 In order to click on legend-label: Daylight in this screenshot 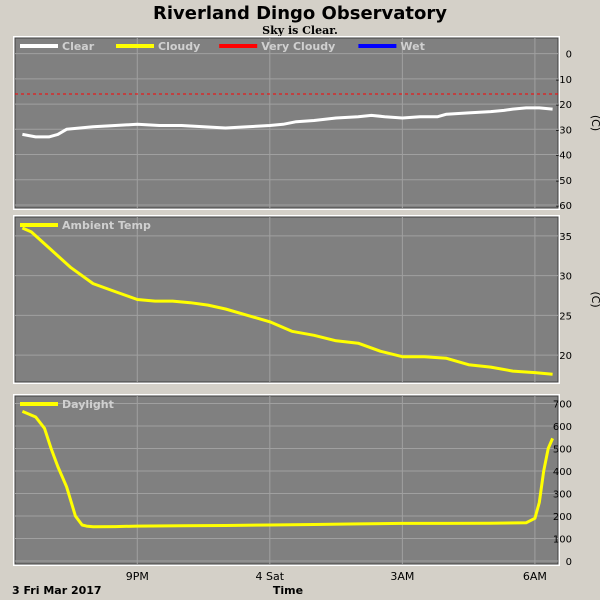, I will do `click(88, 404)`.